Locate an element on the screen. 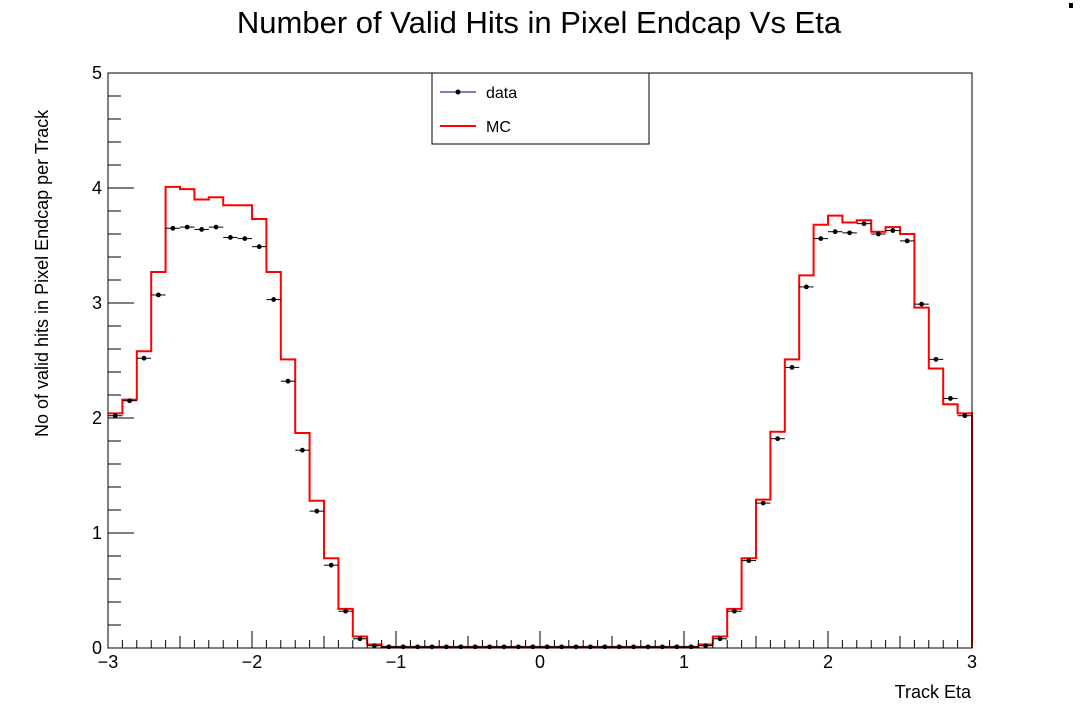 The width and height of the screenshot is (1080, 720). legend-data-marker is located at coordinates (458, 92).